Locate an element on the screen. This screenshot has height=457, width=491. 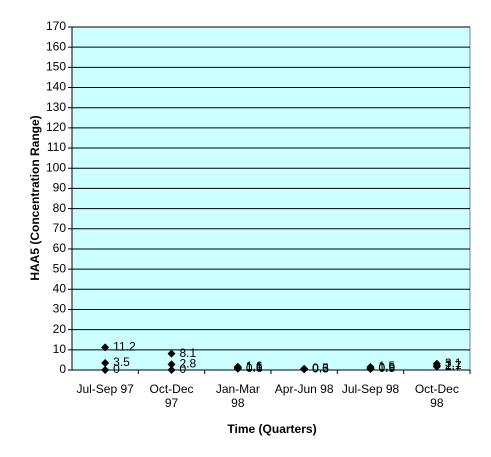
y-tick-label: 150 is located at coordinates (56, 67).